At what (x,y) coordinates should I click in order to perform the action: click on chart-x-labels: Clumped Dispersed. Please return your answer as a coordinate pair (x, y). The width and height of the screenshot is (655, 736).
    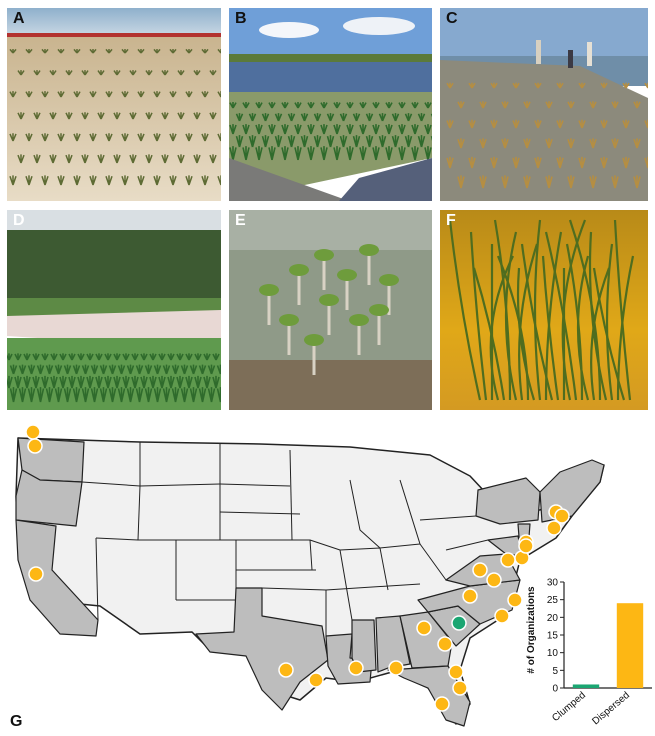
    Looking at the image, I should click on (591, 708).